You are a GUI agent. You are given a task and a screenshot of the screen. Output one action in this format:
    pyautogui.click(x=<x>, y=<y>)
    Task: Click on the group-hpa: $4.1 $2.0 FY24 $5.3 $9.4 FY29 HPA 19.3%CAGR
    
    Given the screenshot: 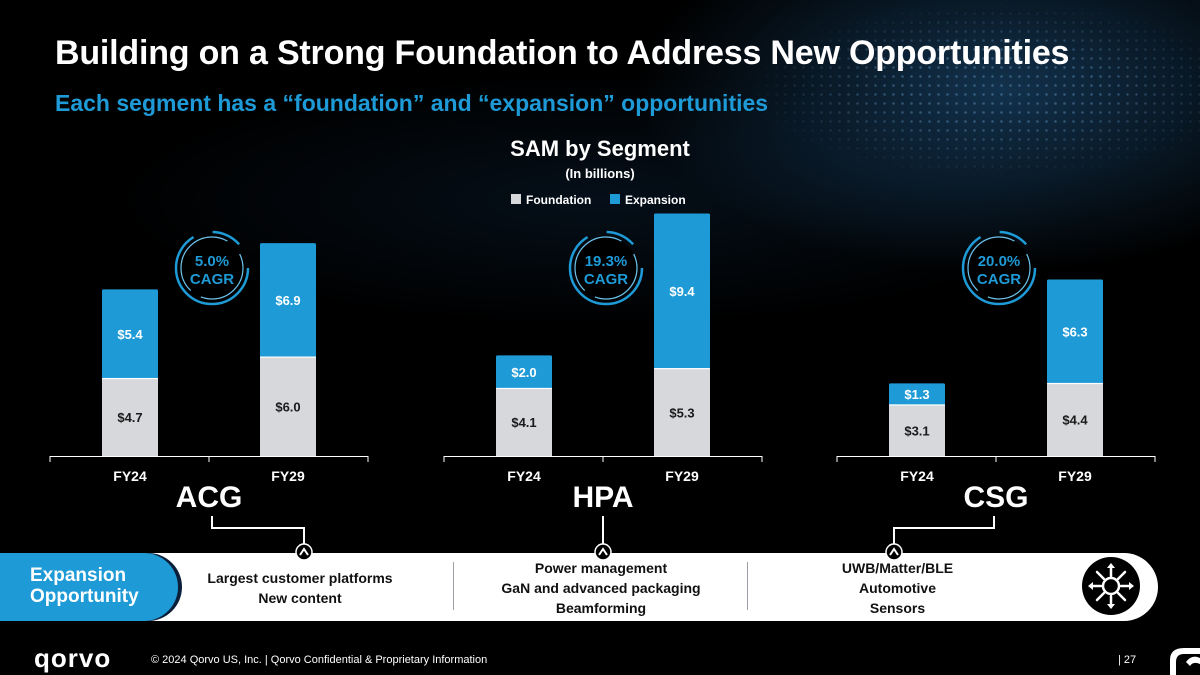 What is the action you would take?
    pyautogui.click(x=603, y=378)
    